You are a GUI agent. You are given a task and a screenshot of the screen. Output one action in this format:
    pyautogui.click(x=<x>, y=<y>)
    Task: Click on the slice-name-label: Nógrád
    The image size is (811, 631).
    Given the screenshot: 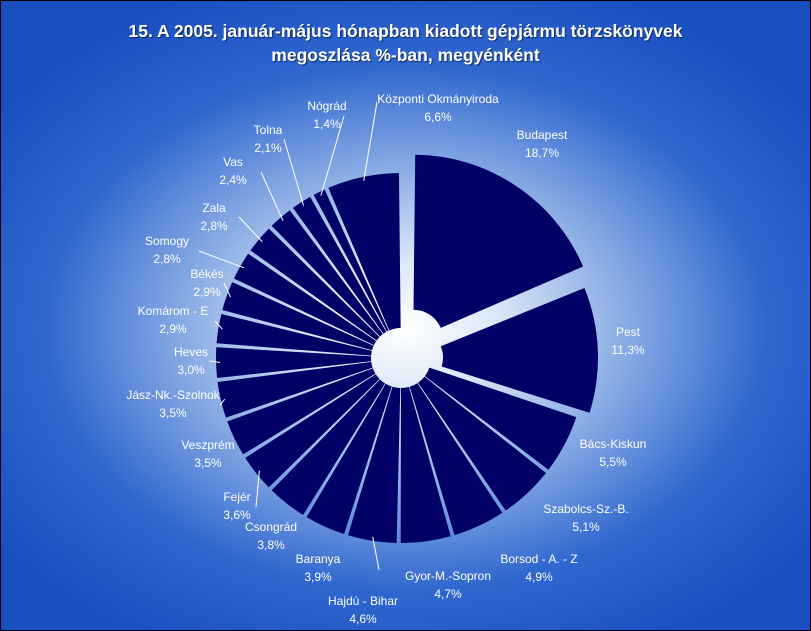 What is the action you would take?
    pyautogui.click(x=326, y=106)
    